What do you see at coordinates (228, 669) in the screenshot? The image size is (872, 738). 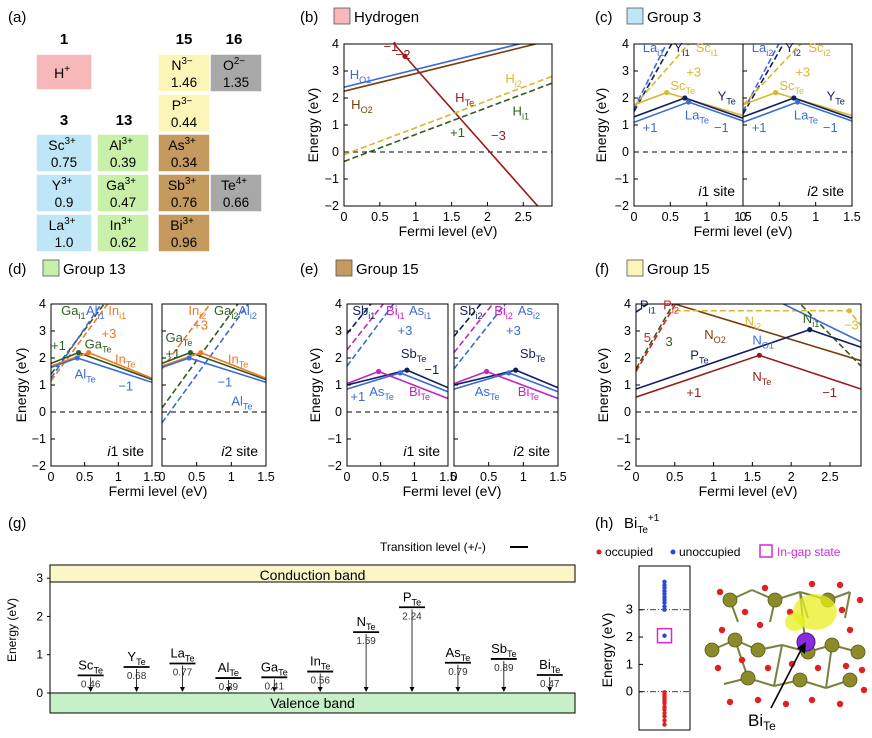 I see `category-label: AlTe` at bounding box center [228, 669].